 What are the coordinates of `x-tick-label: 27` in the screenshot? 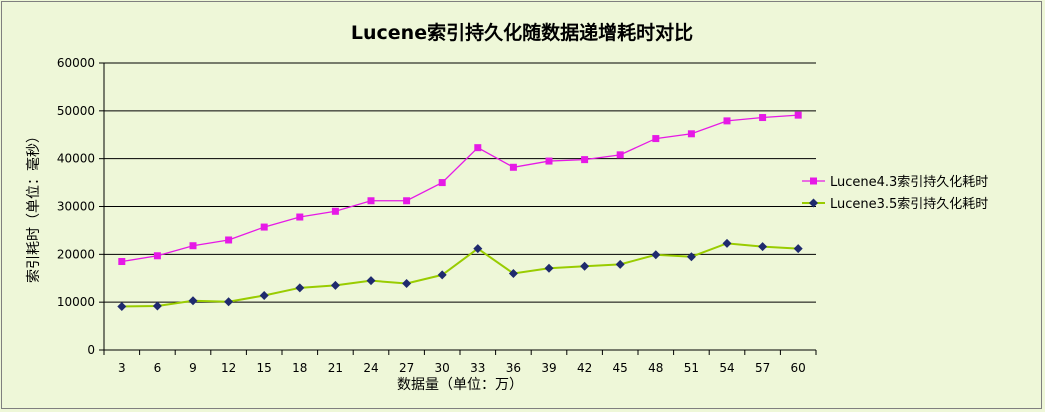 It's located at (406, 368).